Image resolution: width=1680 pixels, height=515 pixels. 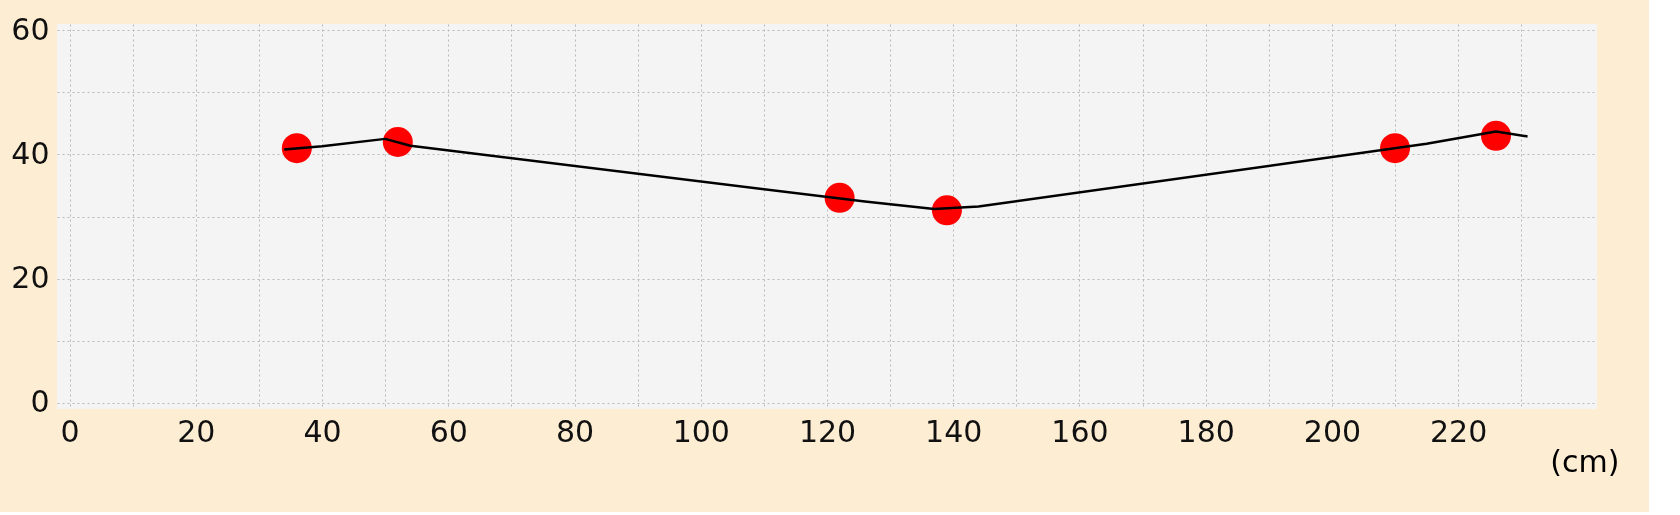 I want to click on x-tick-label: 140, so click(x=954, y=431).